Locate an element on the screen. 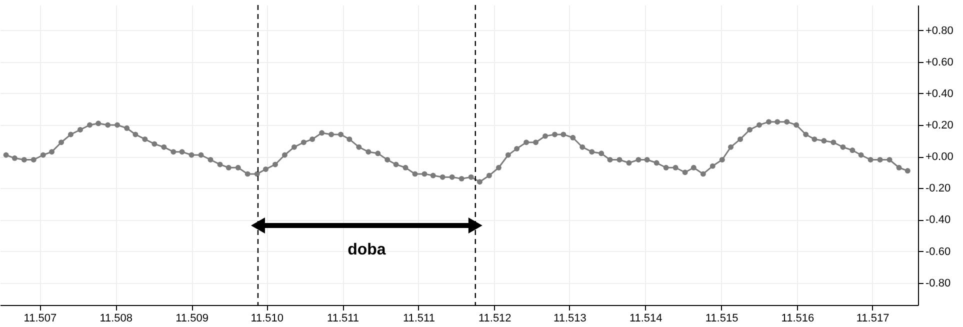  x-tick-label: 11.512 is located at coordinates (495, 318).